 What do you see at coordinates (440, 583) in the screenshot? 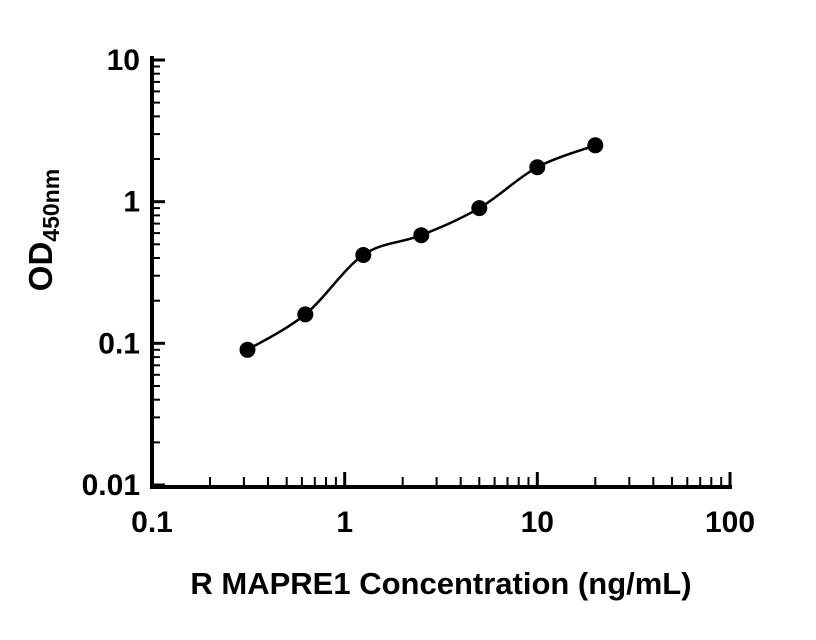
I see `x-axis-title: R MAPRE1 Concentration (ng/mL)` at bounding box center [440, 583].